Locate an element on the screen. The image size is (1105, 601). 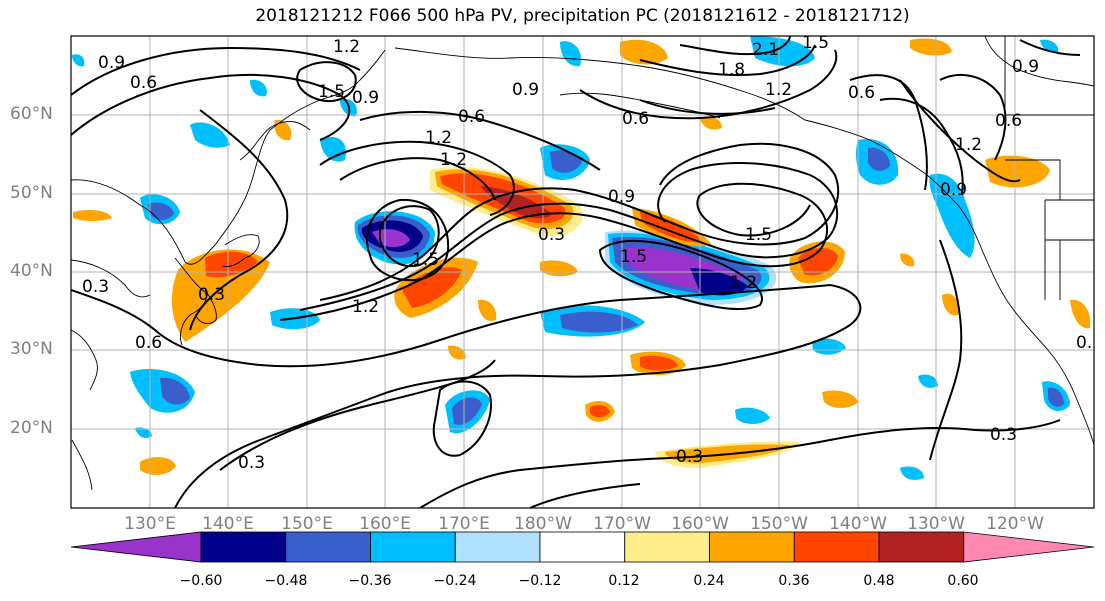
colorbar-tick: 0.24 is located at coordinates (709, 581).